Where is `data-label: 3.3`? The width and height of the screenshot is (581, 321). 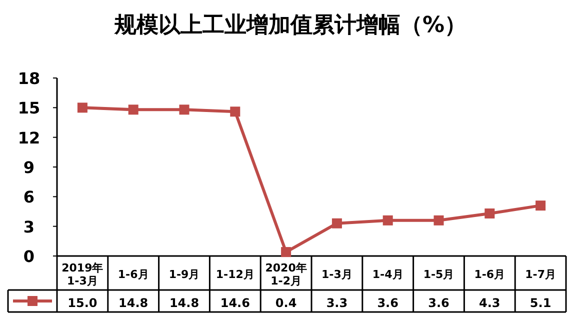 data-label: 3.3 is located at coordinates (337, 303).